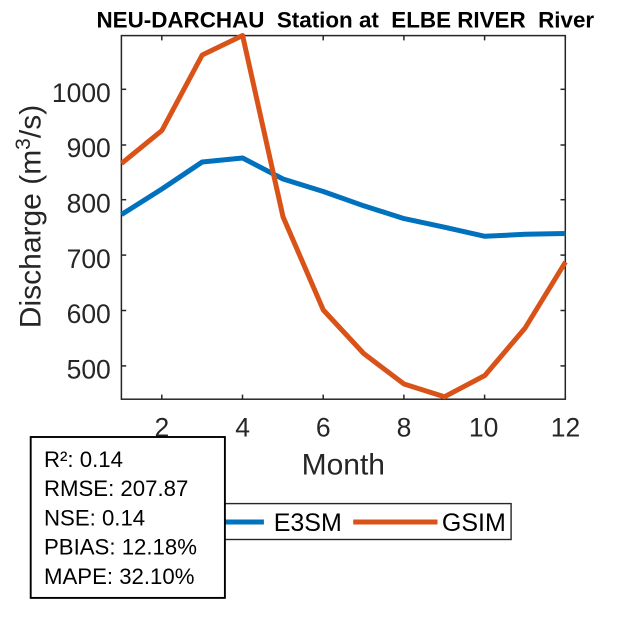  Describe the element at coordinates (323, 427) in the screenshot. I see `svg-text: 6` at that location.